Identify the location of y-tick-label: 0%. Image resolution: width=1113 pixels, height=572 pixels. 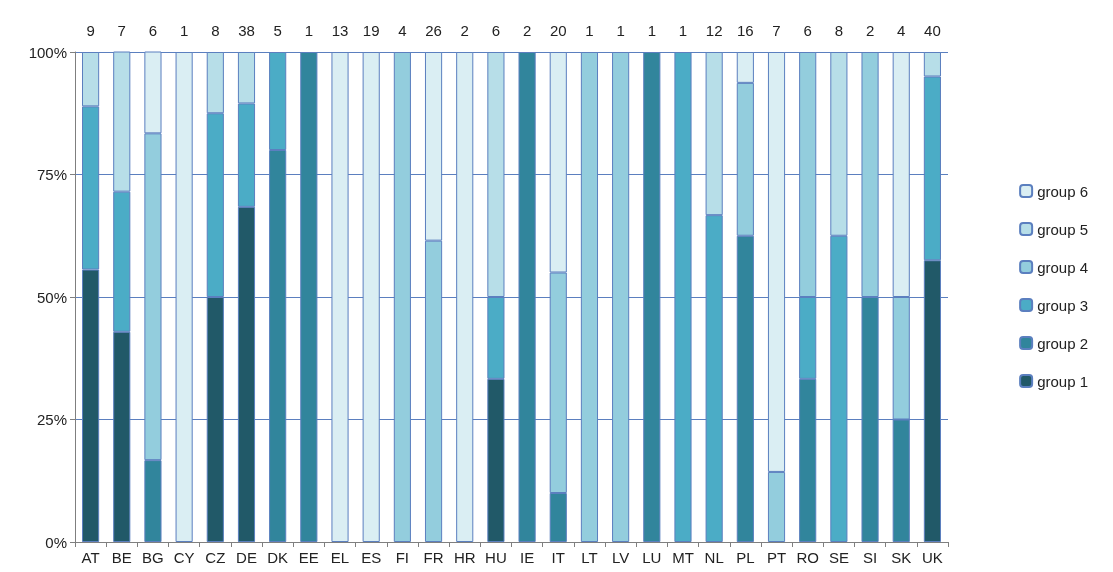
(56, 542).